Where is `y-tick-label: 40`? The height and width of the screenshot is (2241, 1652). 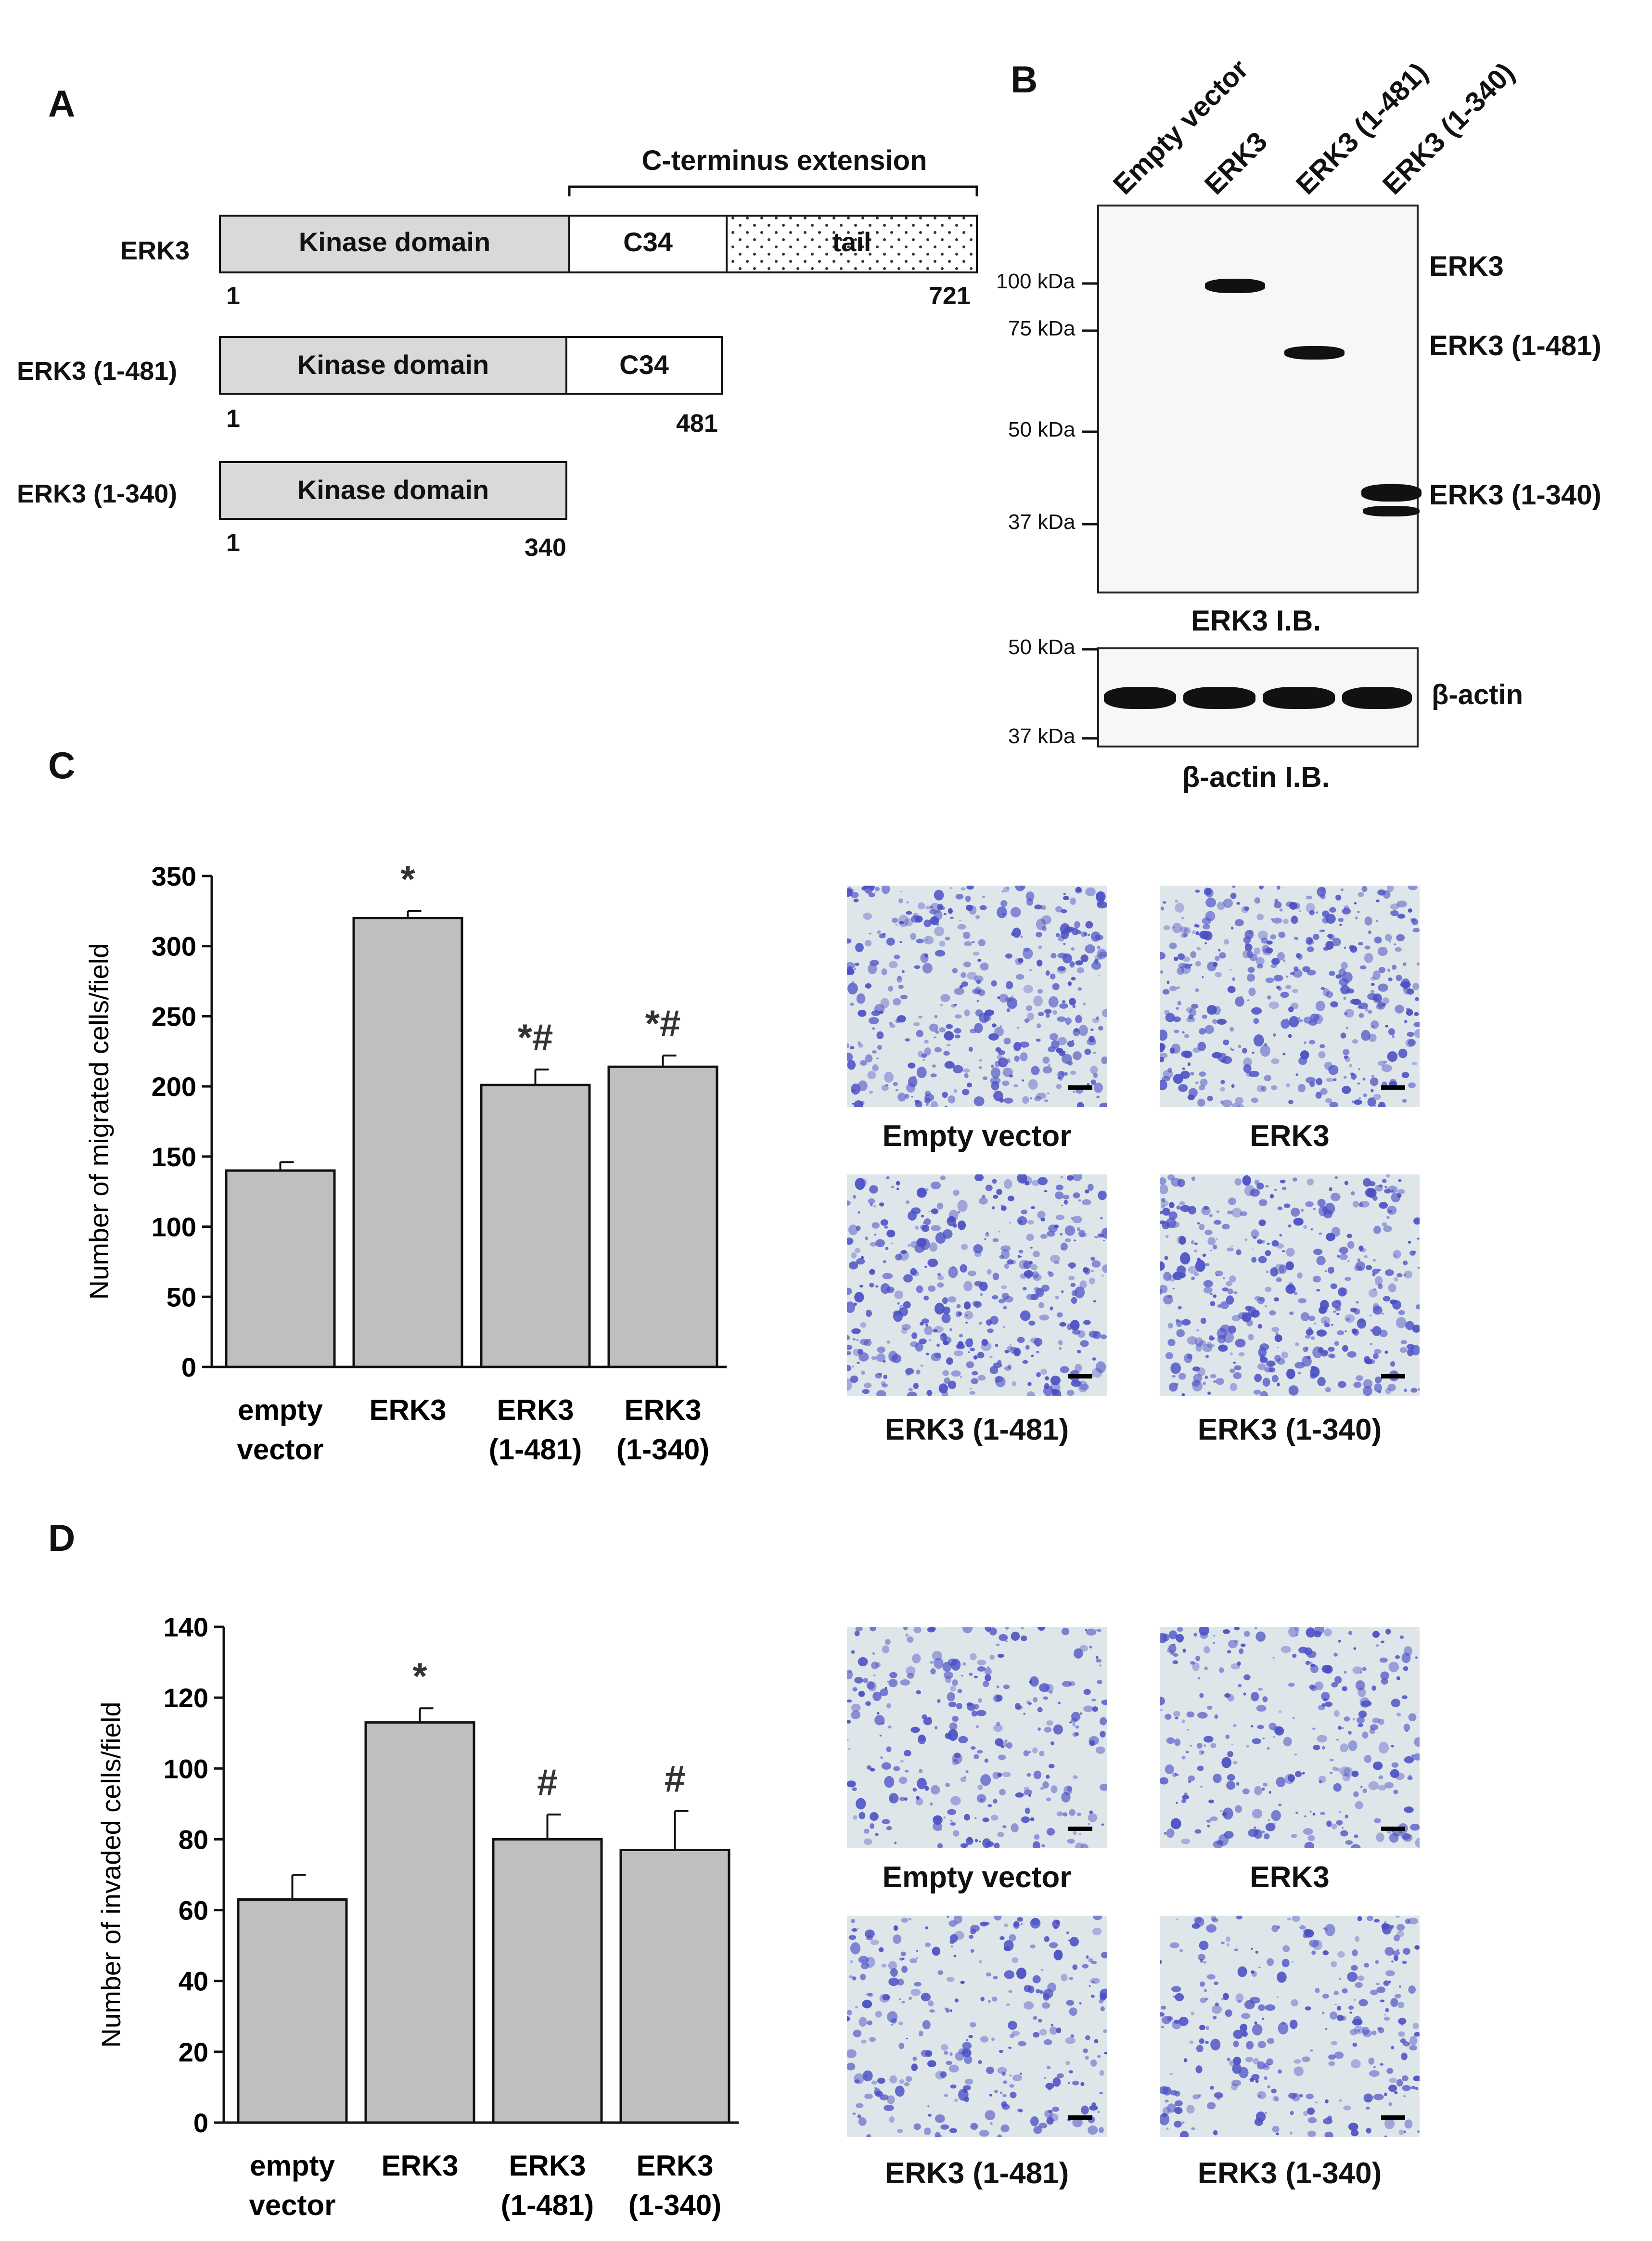
y-tick-label: 40 is located at coordinates (194, 1981).